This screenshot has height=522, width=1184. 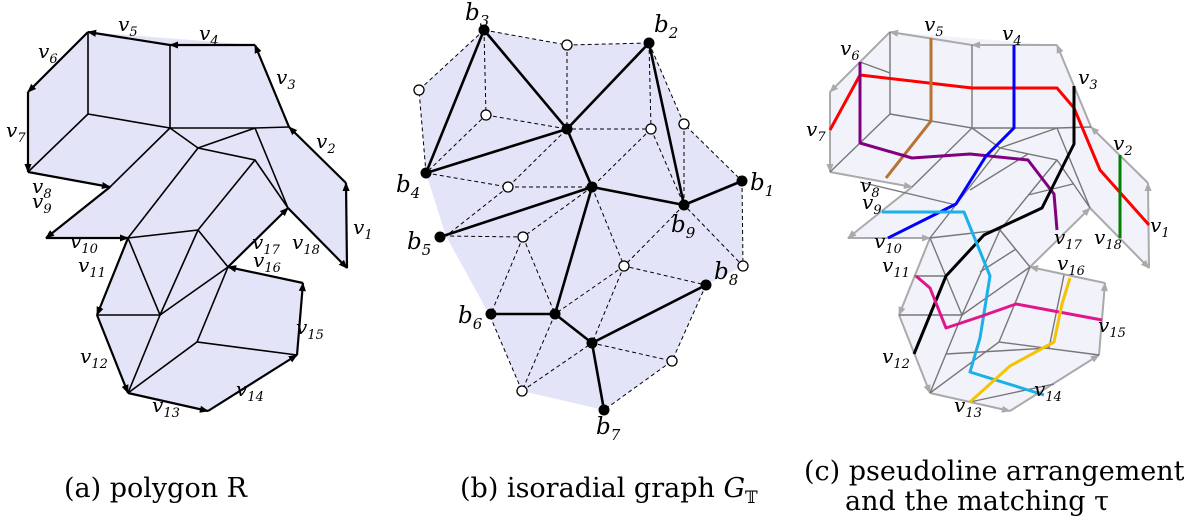 I want to click on caption-c-line2: and the matching τ, so click(x=977, y=501).